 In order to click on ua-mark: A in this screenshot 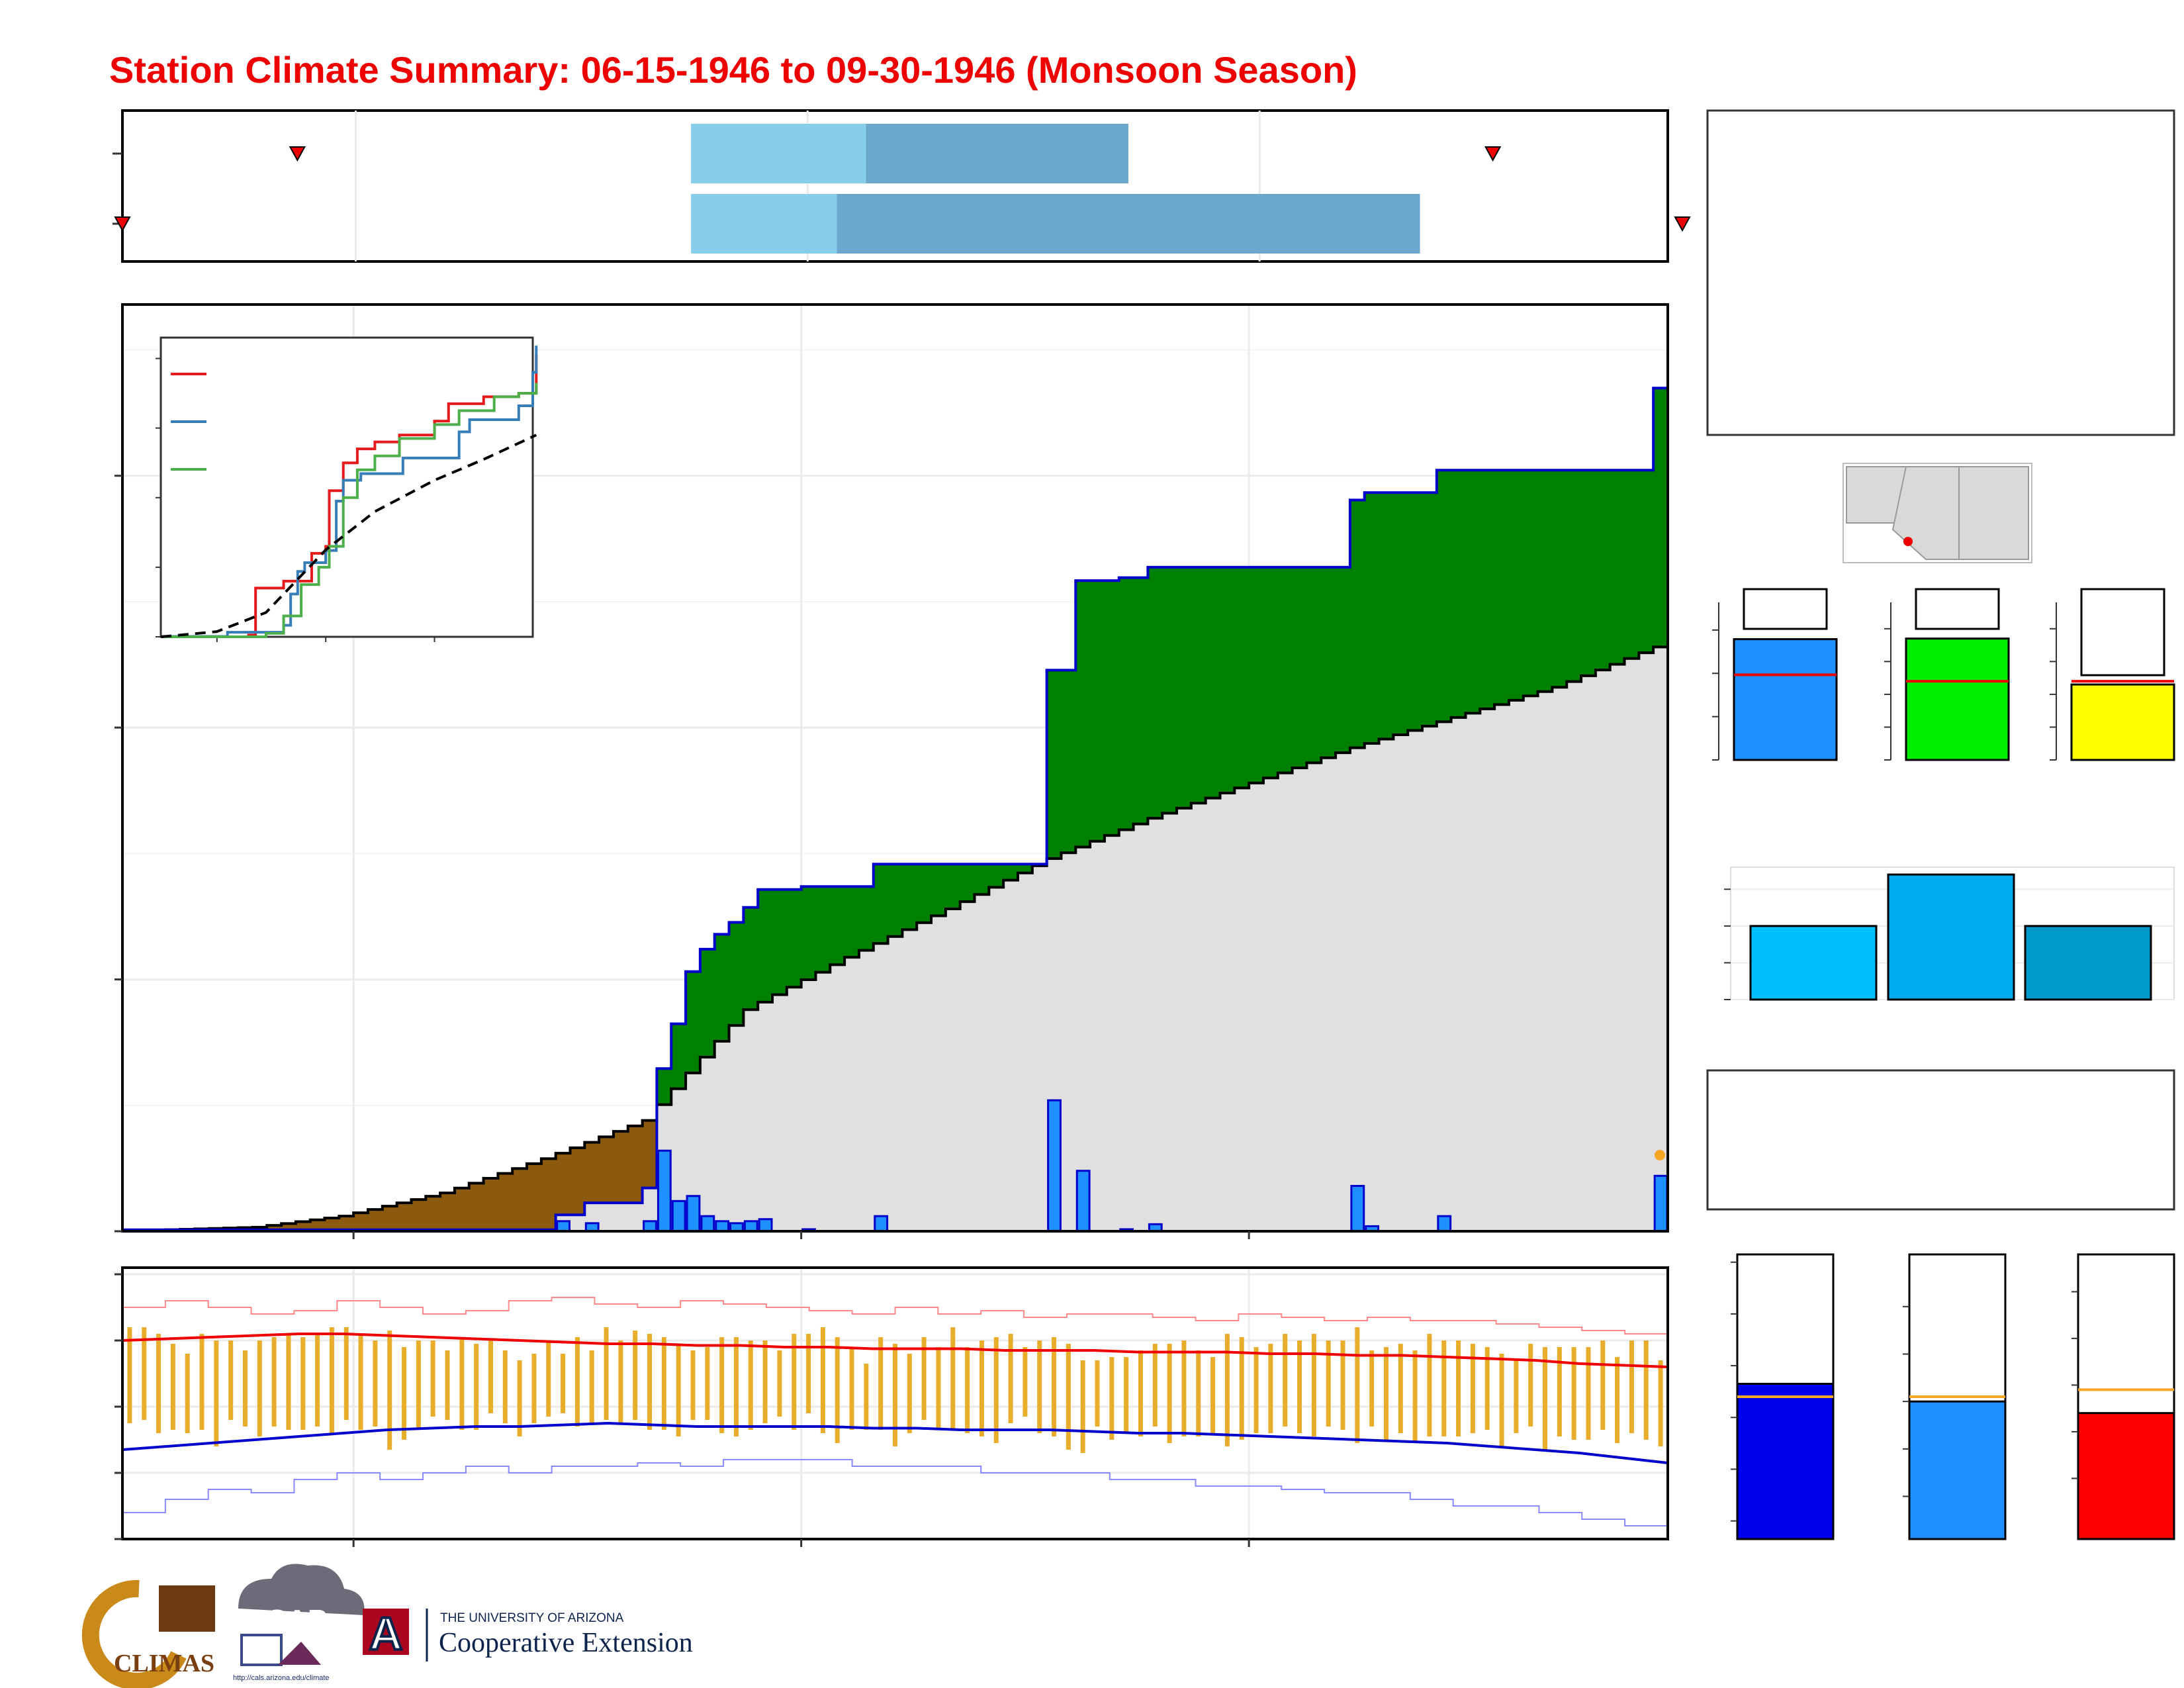, I will do `click(386, 1634)`.